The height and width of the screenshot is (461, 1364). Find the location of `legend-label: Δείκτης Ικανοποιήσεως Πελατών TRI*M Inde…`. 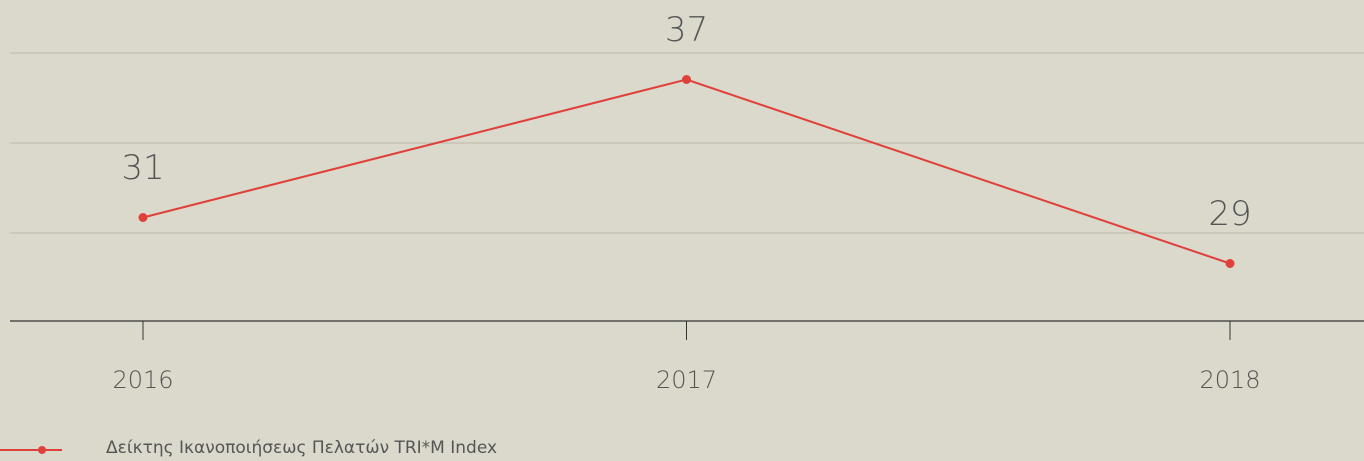

legend-label: Δείκτης Ικανοποιήσεως Πελατών TRI*M Inde… is located at coordinates (301, 448).